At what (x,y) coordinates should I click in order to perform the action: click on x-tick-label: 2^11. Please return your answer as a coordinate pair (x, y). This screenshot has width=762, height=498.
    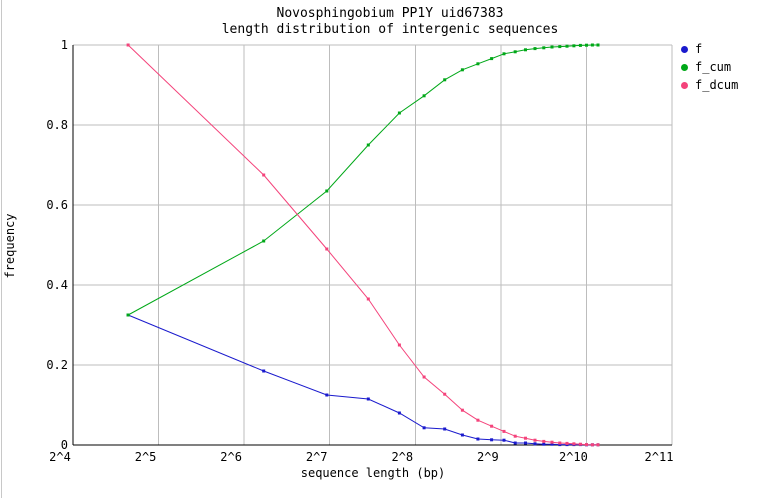
    Looking at the image, I should click on (659, 457).